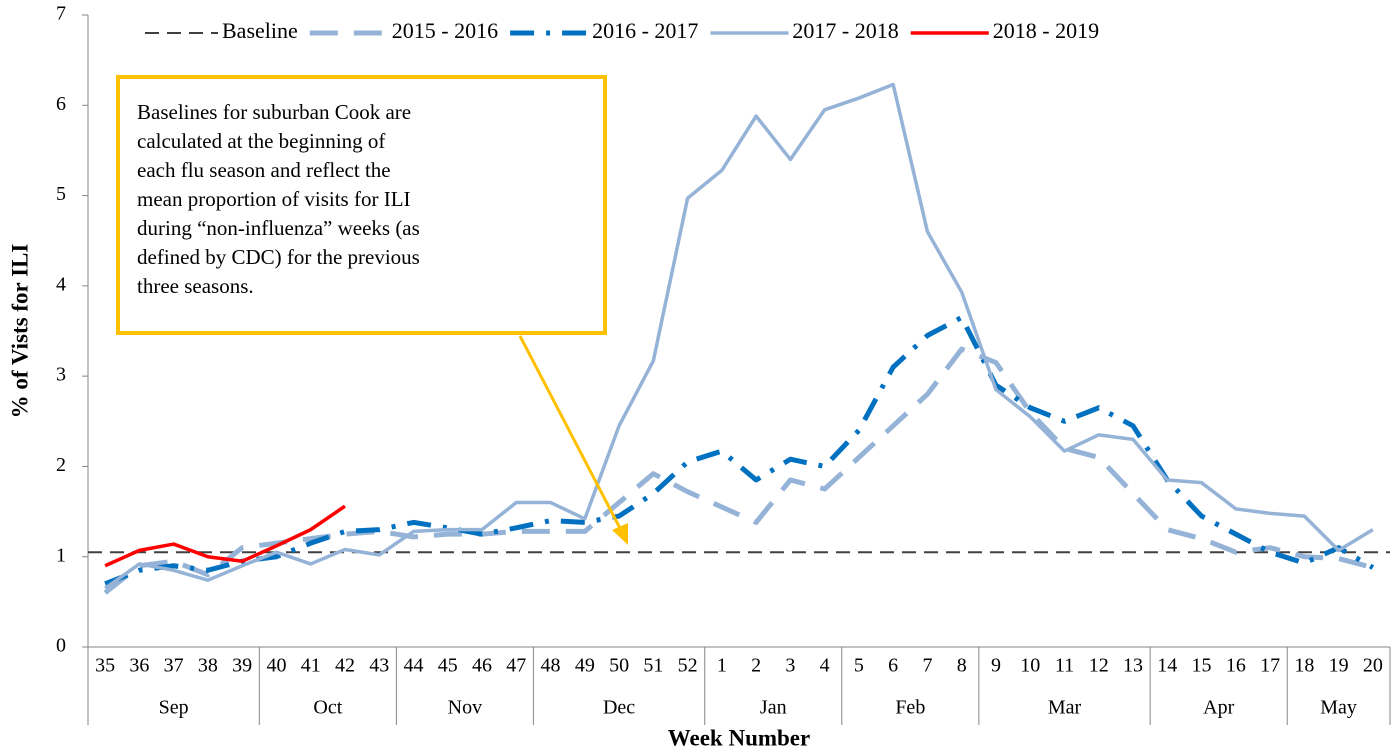  Describe the element at coordinates (482, 666) in the screenshot. I see `x-tick-label: 46` at that location.